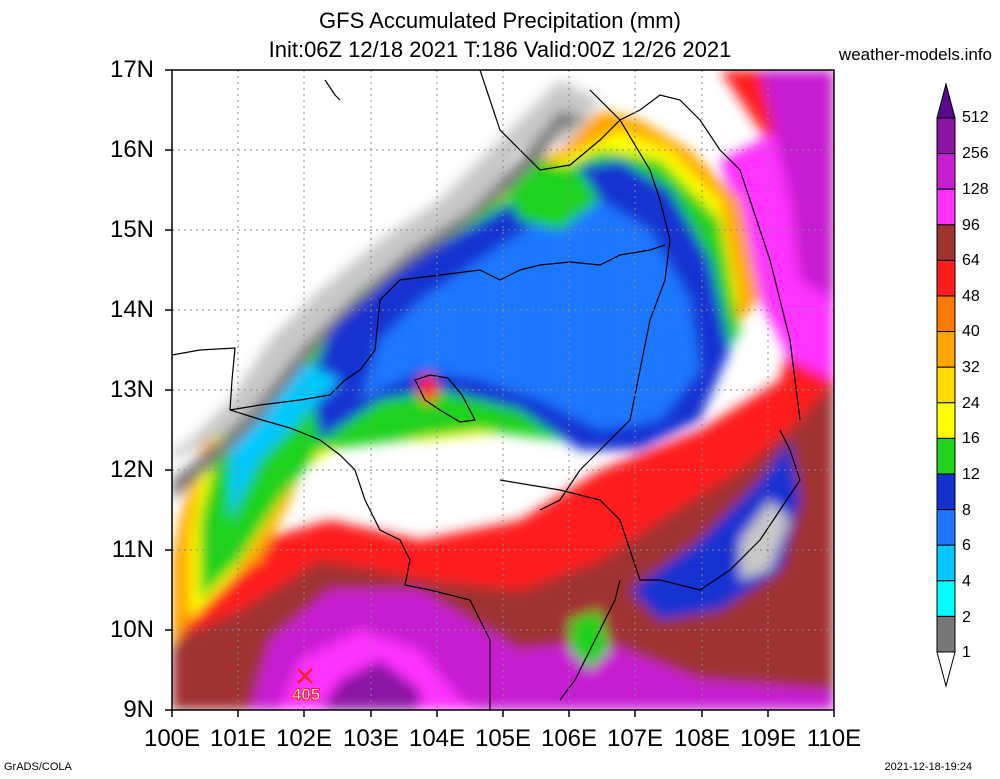 The width and height of the screenshot is (1000, 779). What do you see at coordinates (966, 510) in the screenshot?
I see `legend-label: 8` at bounding box center [966, 510].